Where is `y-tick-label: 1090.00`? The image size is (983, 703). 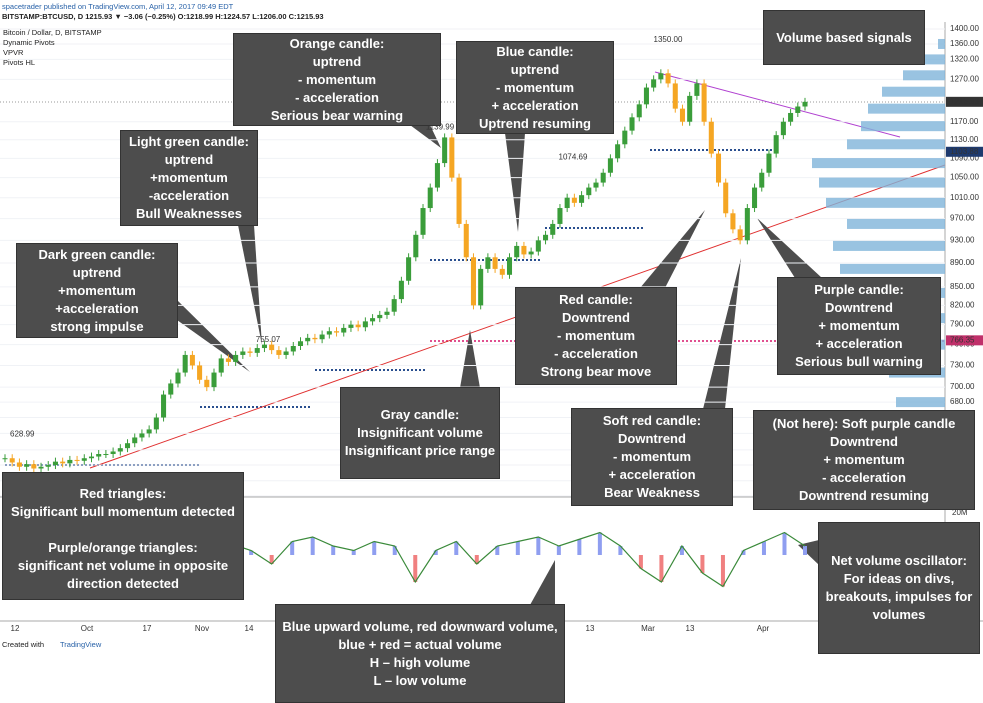
y-tick-label: 1090.00 is located at coordinates (964, 157).